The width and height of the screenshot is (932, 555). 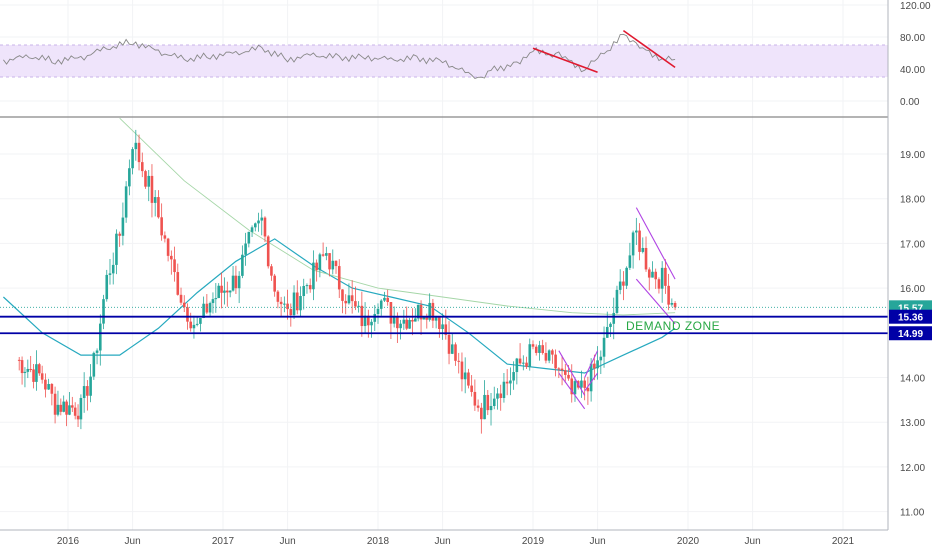 What do you see at coordinates (912, 244) in the screenshot?
I see `price-tick-label: 17.00` at bounding box center [912, 244].